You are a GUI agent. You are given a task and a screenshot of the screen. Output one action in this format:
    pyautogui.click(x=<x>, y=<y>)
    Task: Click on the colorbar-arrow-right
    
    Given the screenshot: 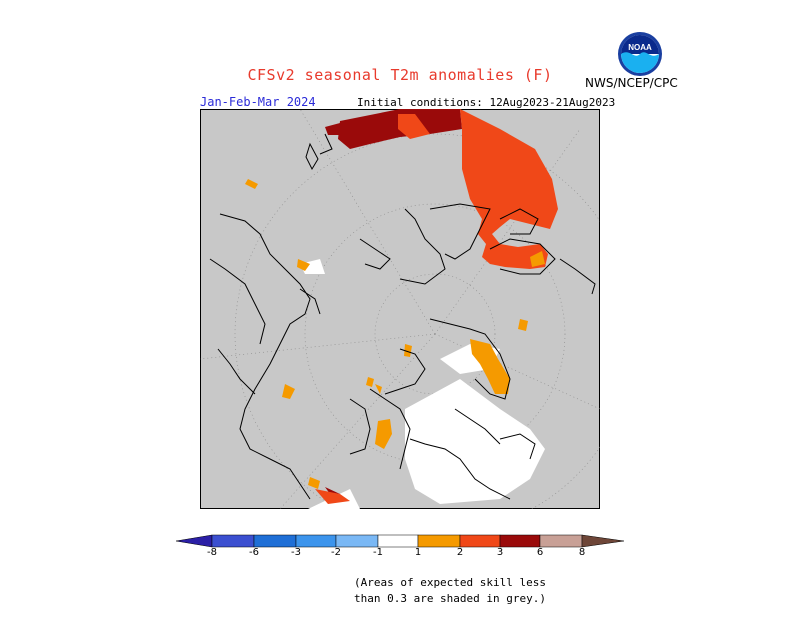 What is the action you would take?
    pyautogui.click(x=603, y=541)
    